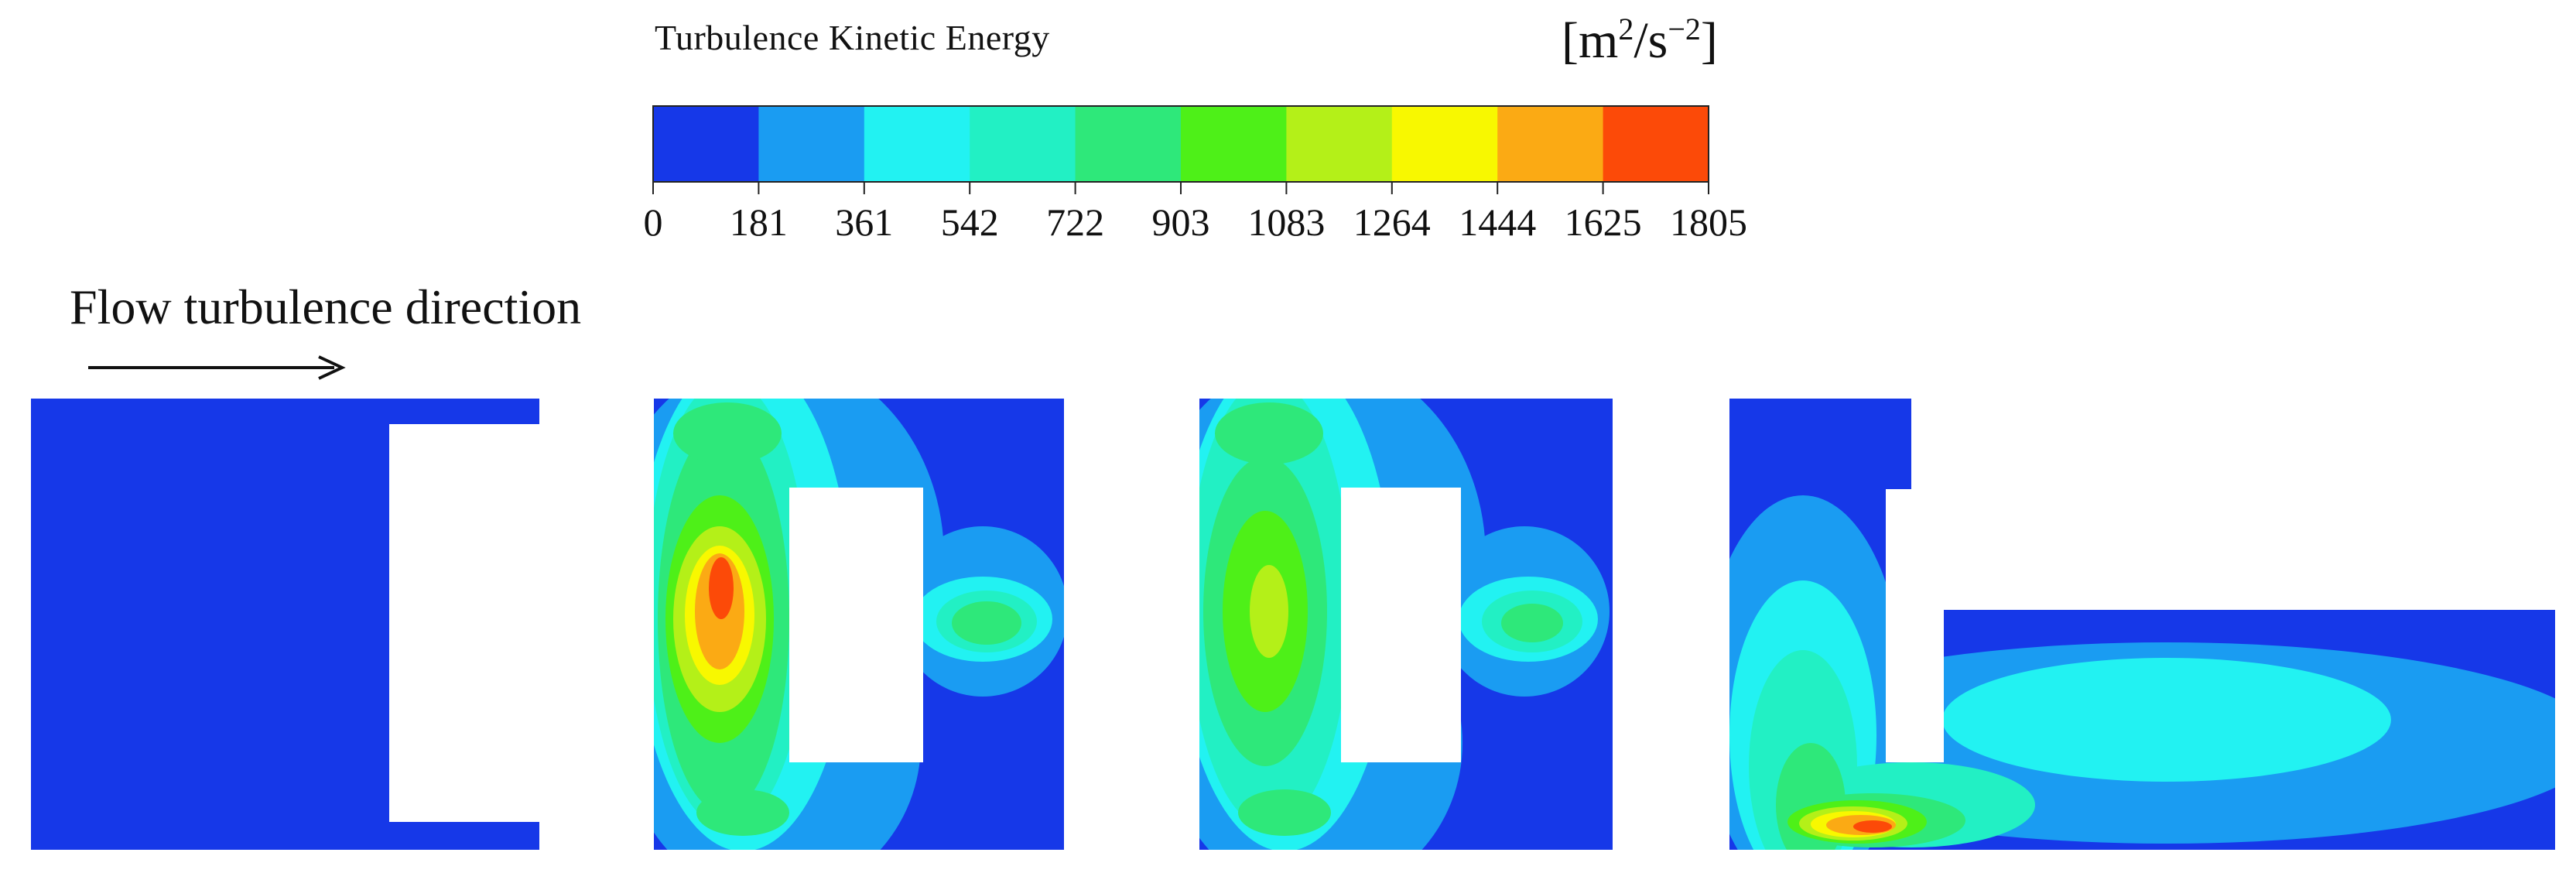 This screenshot has width=2576, height=873. Describe the element at coordinates (1708, 222) in the screenshot. I see `colorbar-tick-label: 1805` at that location.